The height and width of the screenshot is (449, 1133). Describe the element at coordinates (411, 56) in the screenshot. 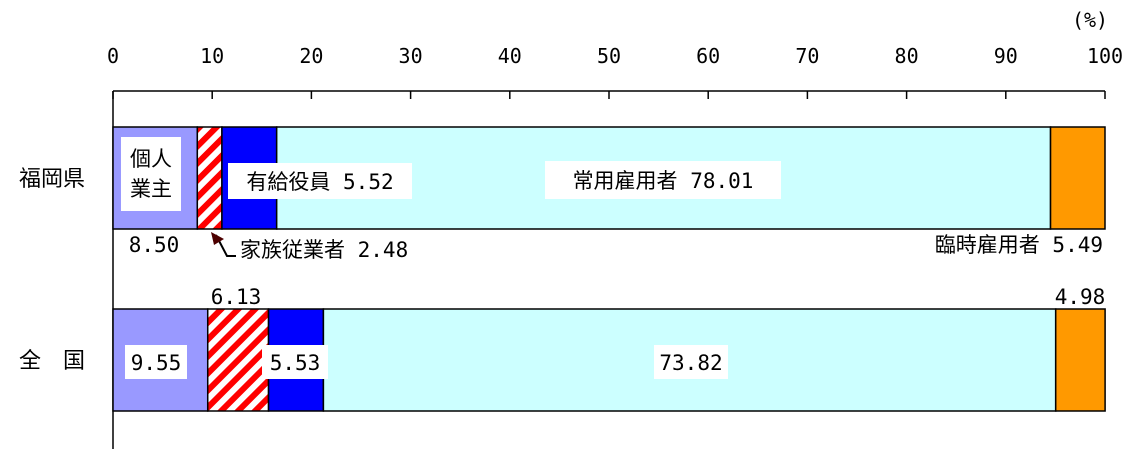

I see `x-tick-label: 30` at that location.